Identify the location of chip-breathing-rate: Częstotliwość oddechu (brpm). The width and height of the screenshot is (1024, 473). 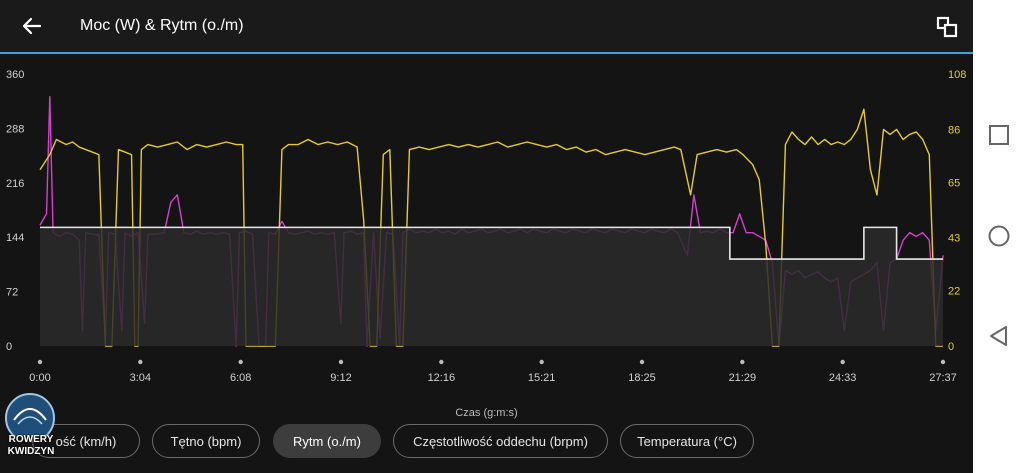
(500, 441).